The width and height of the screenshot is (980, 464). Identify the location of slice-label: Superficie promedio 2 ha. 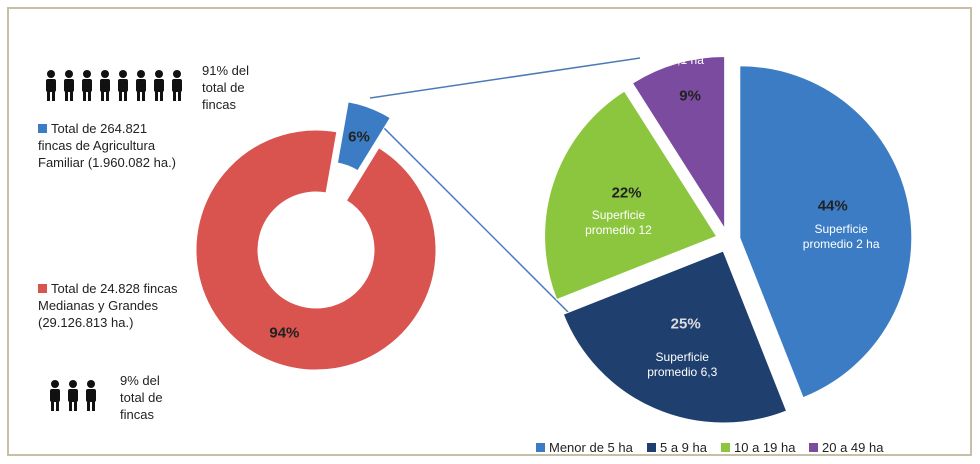
(841, 237).